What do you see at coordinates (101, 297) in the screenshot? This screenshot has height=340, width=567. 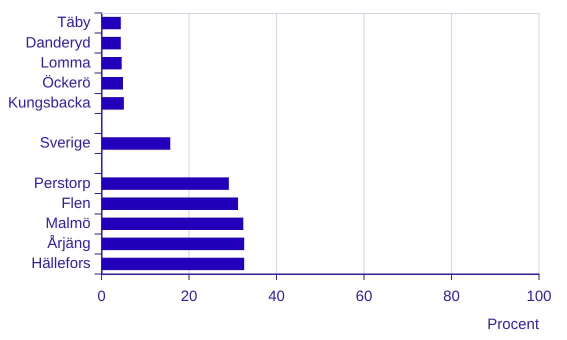 I see `x-tick-label: 0` at bounding box center [101, 297].